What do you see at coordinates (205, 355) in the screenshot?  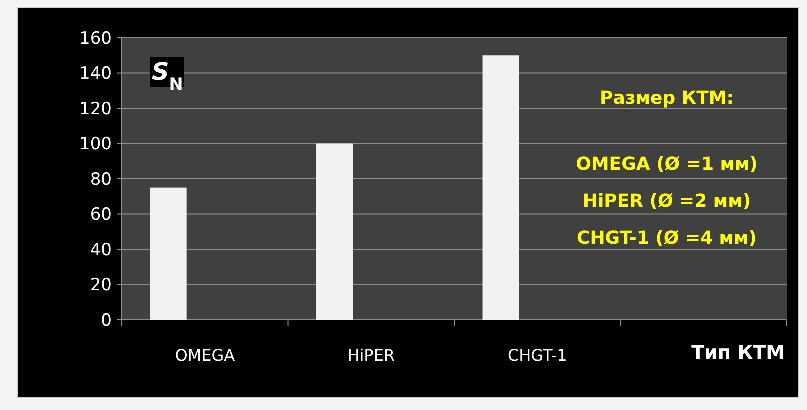 I see `x-tick-label: OMEGA` at bounding box center [205, 355].